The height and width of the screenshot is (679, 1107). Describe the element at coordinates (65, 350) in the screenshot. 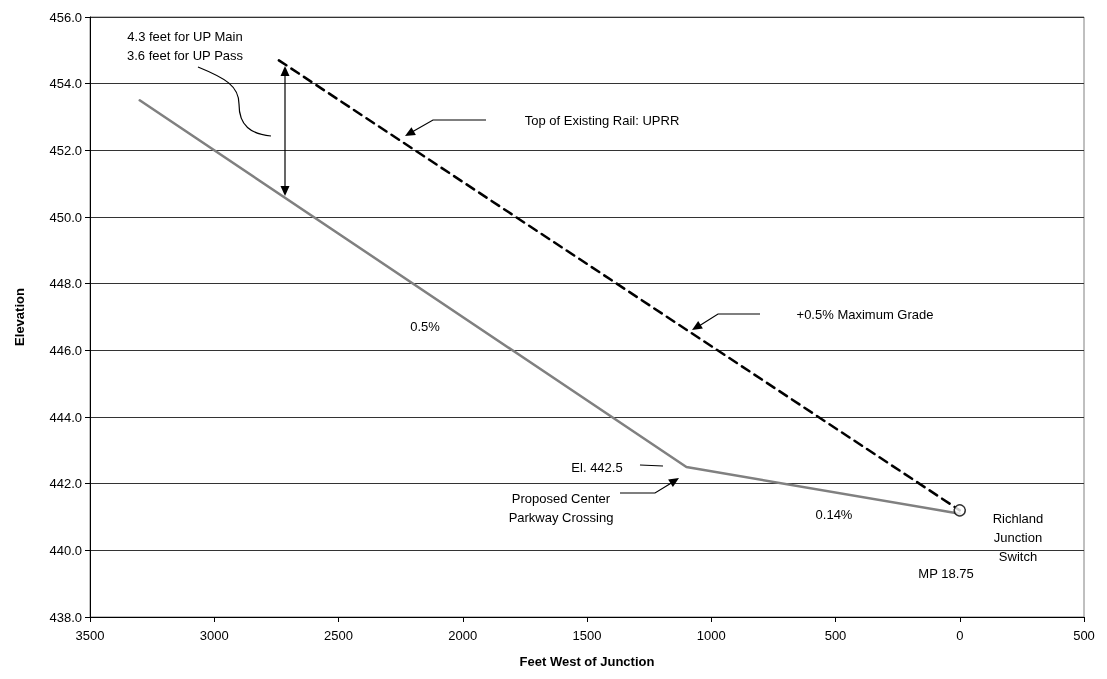

I see `y-tick-label: 446.0` at that location.